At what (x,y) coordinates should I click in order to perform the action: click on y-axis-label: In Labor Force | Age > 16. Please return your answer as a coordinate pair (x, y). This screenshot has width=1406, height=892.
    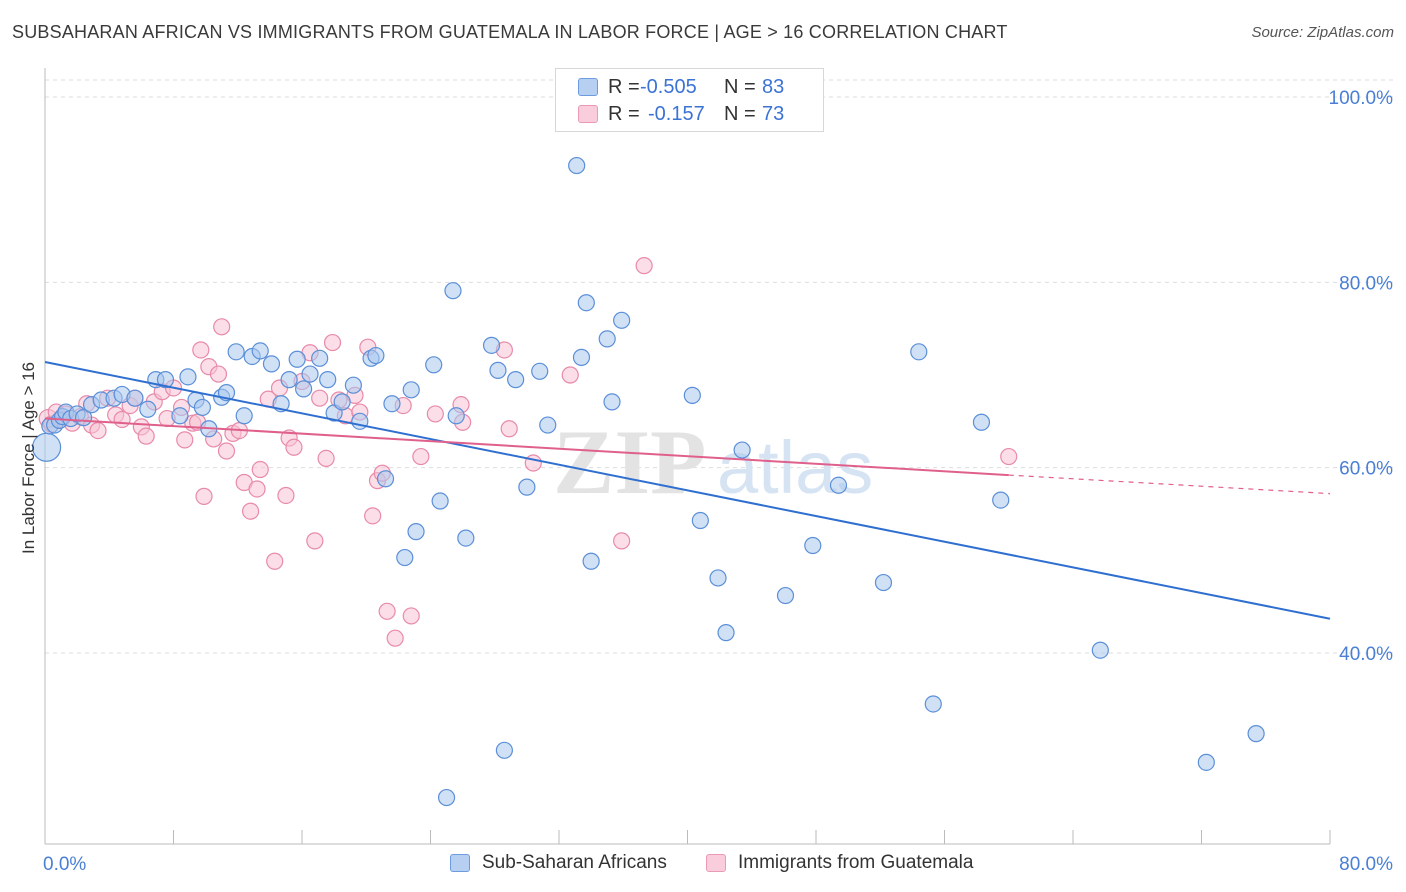
    Looking at the image, I should click on (28, 458).